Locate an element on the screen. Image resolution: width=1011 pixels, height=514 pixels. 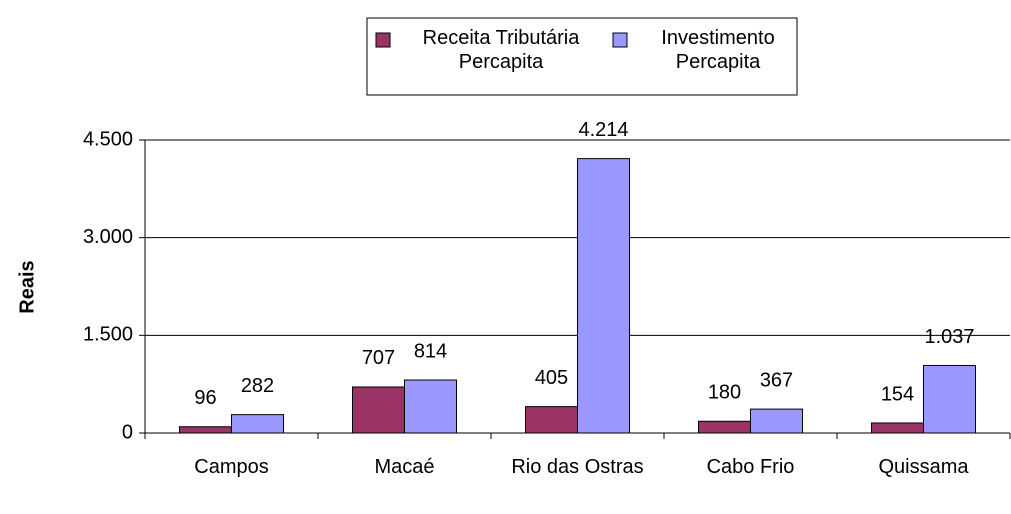
legend-label: Investimento Percapita is located at coordinates (718, 50).